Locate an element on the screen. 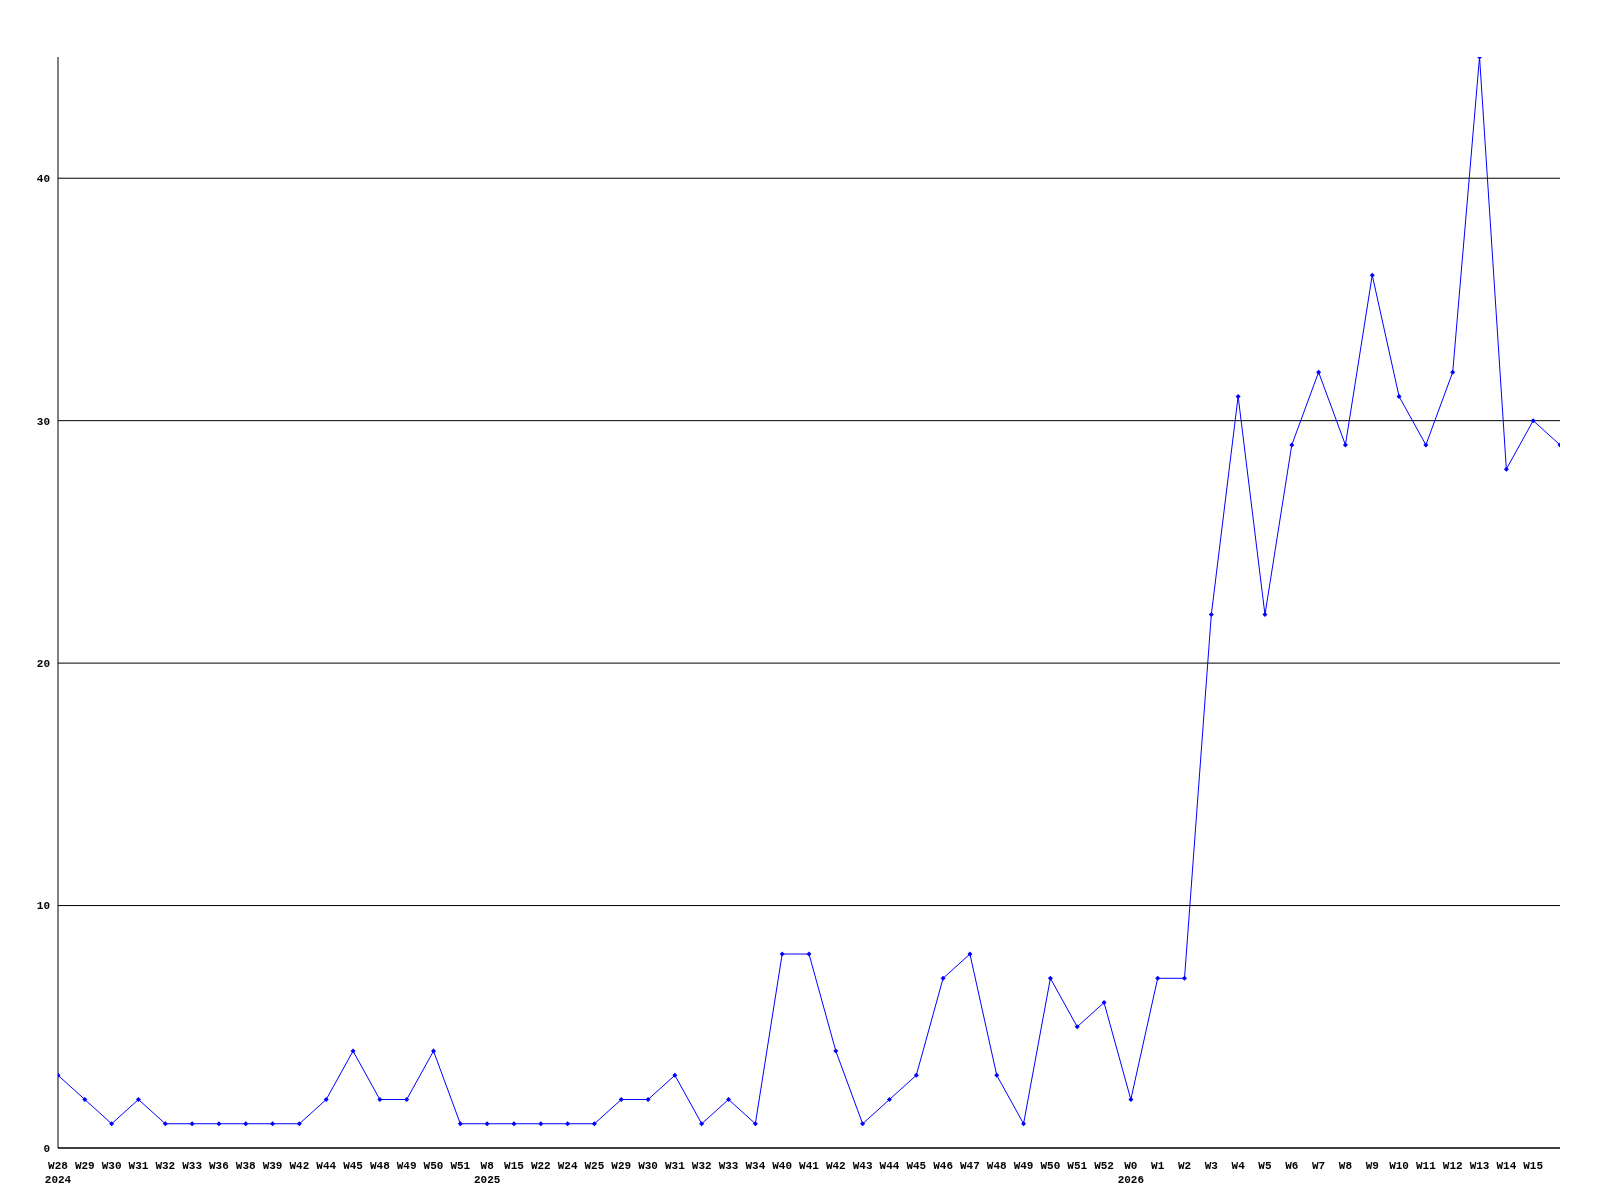 This screenshot has height=1200, width=1600. x-tick-label: W0 2026 is located at coordinates (1131, 1173).